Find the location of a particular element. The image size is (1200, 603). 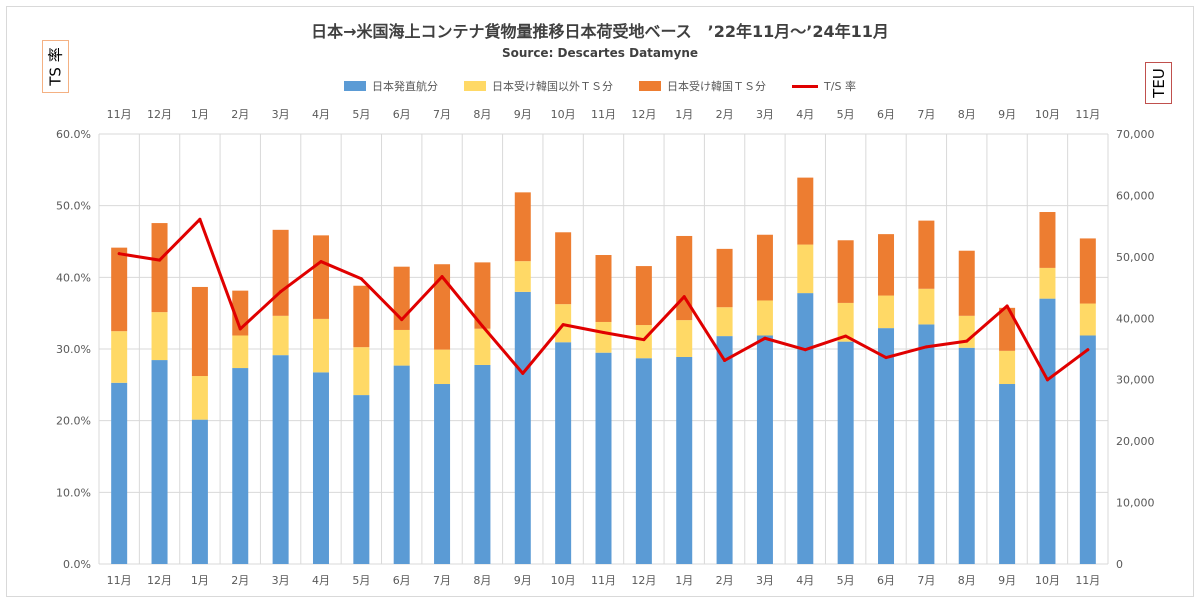

chart-legend: 日本発直航分 日本受け韓国以外ＴＳ分 日本受け韓国ＴＳ分 T/S 率 is located at coordinates (600, 86).